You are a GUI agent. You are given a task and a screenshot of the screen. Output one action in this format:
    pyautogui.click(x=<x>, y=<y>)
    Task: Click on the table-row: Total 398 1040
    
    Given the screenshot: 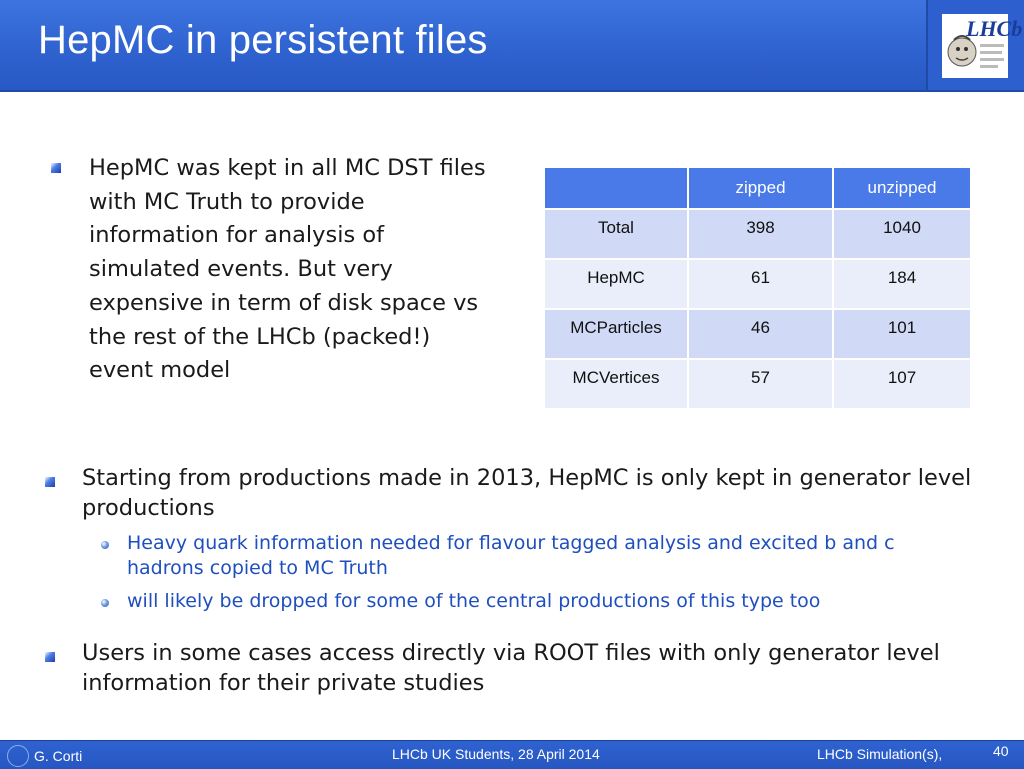 What is the action you would take?
    pyautogui.click(x=757, y=234)
    